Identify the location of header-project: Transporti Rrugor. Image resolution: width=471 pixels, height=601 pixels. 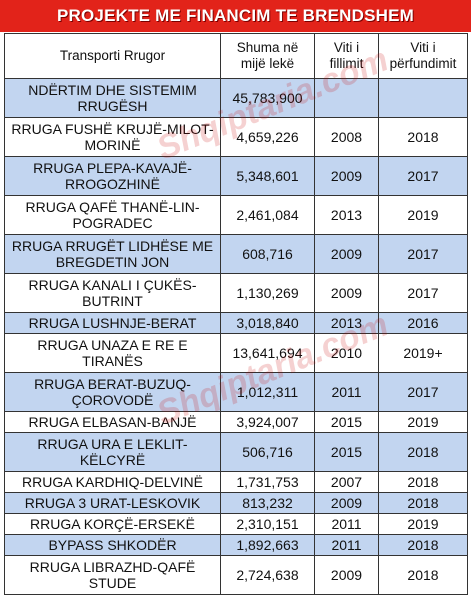
(112, 56).